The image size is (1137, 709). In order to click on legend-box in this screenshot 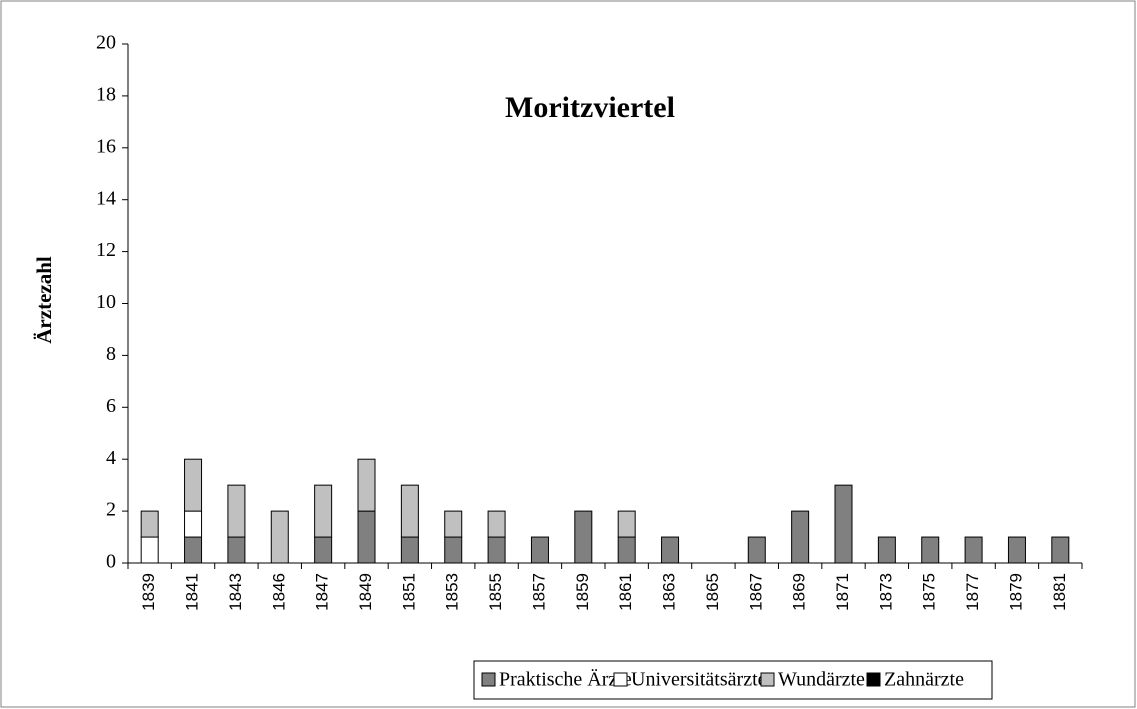, I will do `click(733, 680)`.